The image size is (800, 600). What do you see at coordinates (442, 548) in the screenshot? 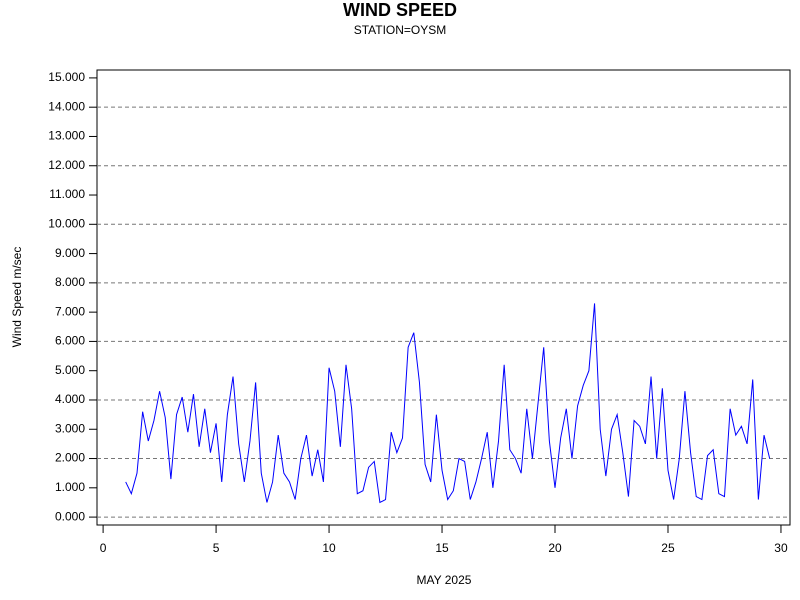
I see `x-tick-label: 15` at bounding box center [442, 548].